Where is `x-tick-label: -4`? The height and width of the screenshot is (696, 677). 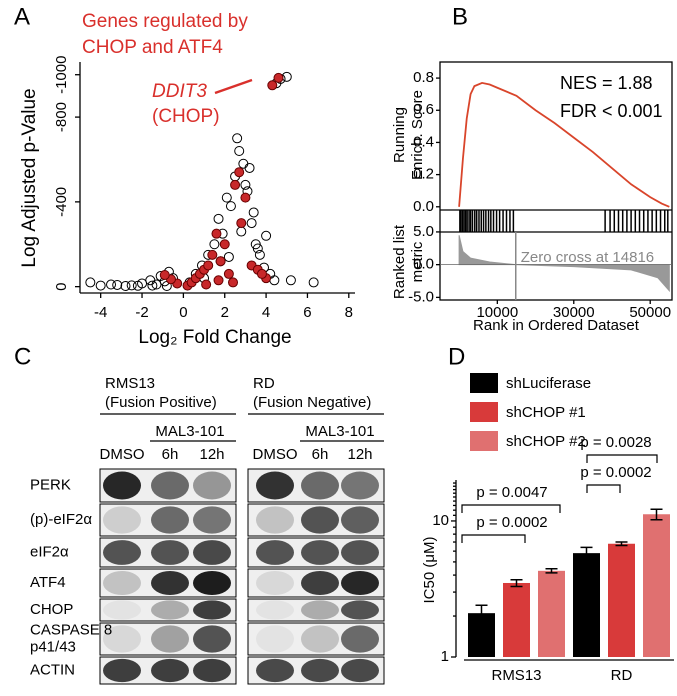
x-tick-label: -4 is located at coordinates (100, 312).